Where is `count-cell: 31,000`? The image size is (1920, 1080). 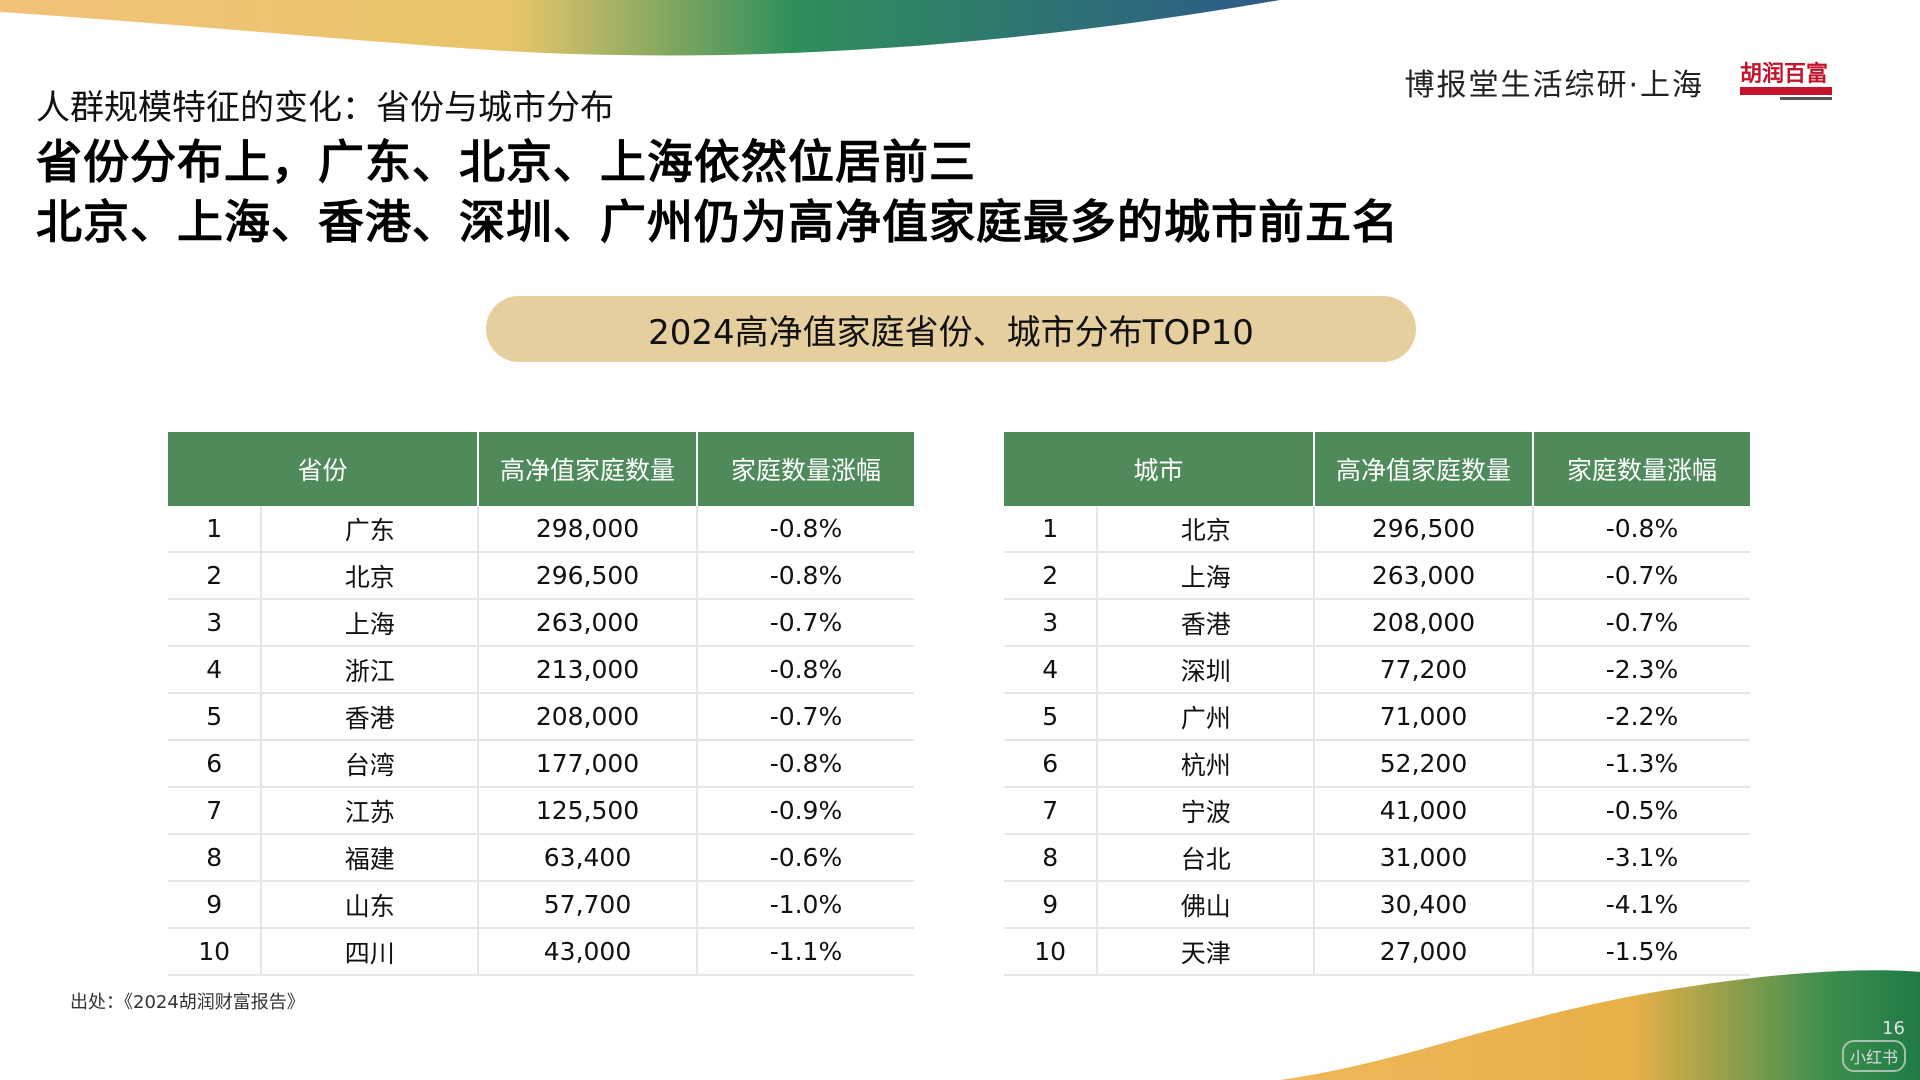
count-cell: 31,000 is located at coordinates (1424, 858).